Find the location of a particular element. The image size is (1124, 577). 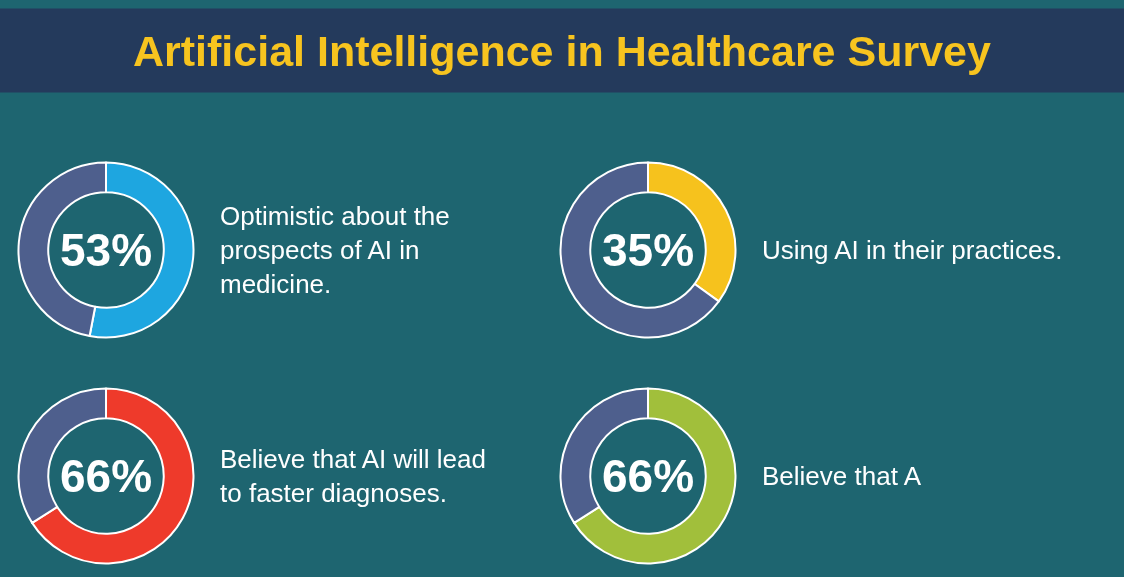

text: Believe that A is located at coordinates (842, 476).